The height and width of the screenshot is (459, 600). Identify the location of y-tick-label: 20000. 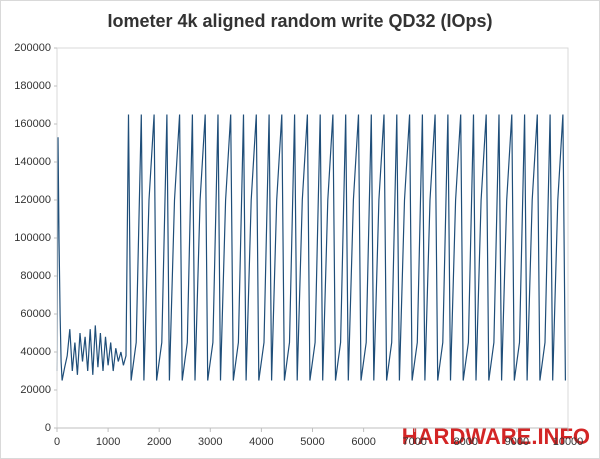
(35, 390).